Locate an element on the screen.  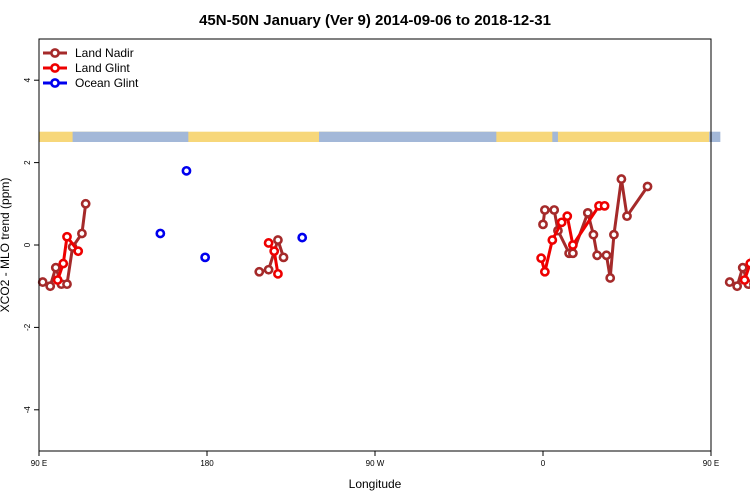
legend-label: Land Nadir is located at coordinates (104, 53).